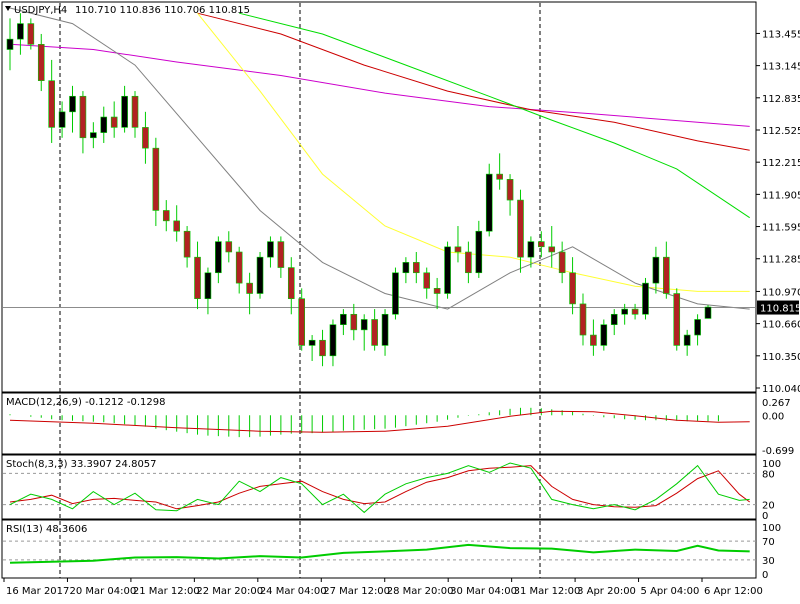  What do you see at coordinates (37, 591) in the screenshot?
I see `time-tick-label: 16 Mar 2017` at bounding box center [37, 591].